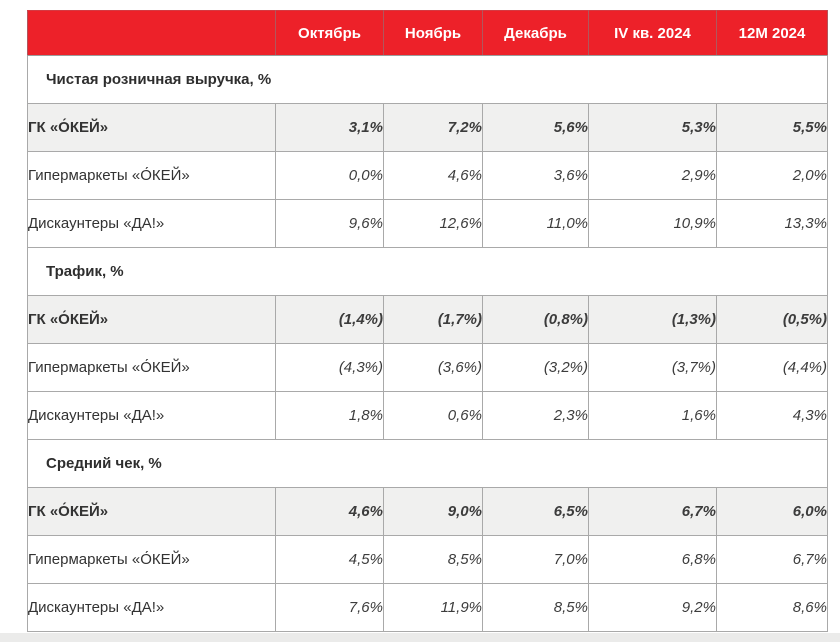  What do you see at coordinates (535, 223) in the screenshot?
I see `value-cell: 11,0%` at bounding box center [535, 223].